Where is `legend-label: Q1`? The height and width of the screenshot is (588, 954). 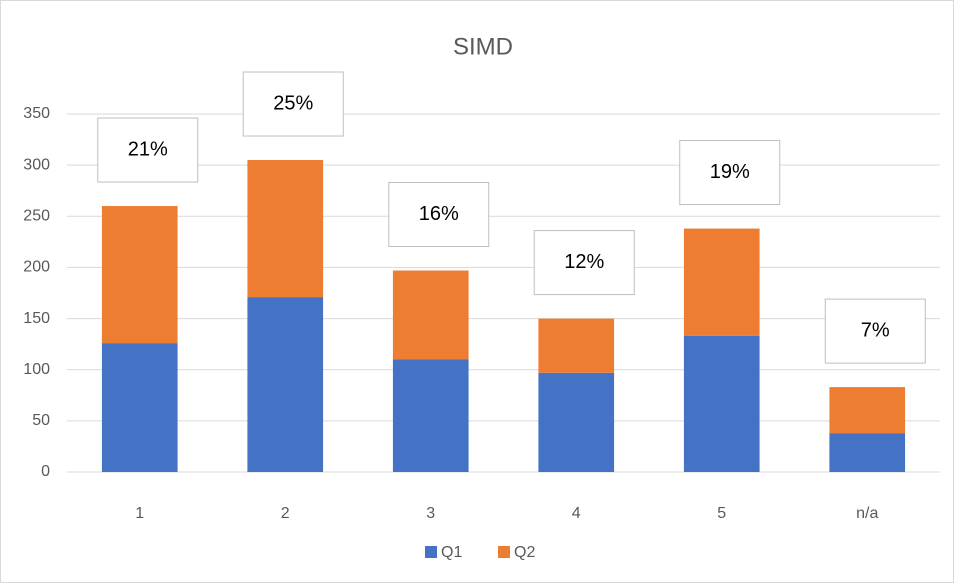 legend-label: Q1 is located at coordinates (451, 552).